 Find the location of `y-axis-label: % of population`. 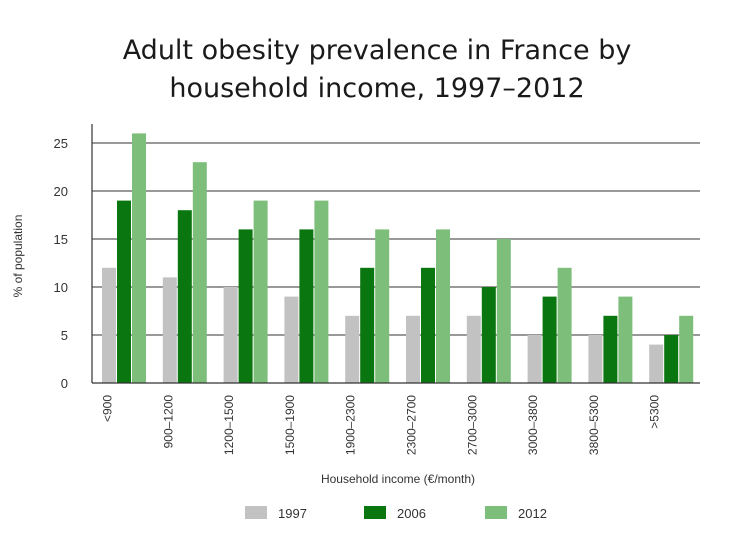

y-axis-label: % of population is located at coordinates (18, 256).